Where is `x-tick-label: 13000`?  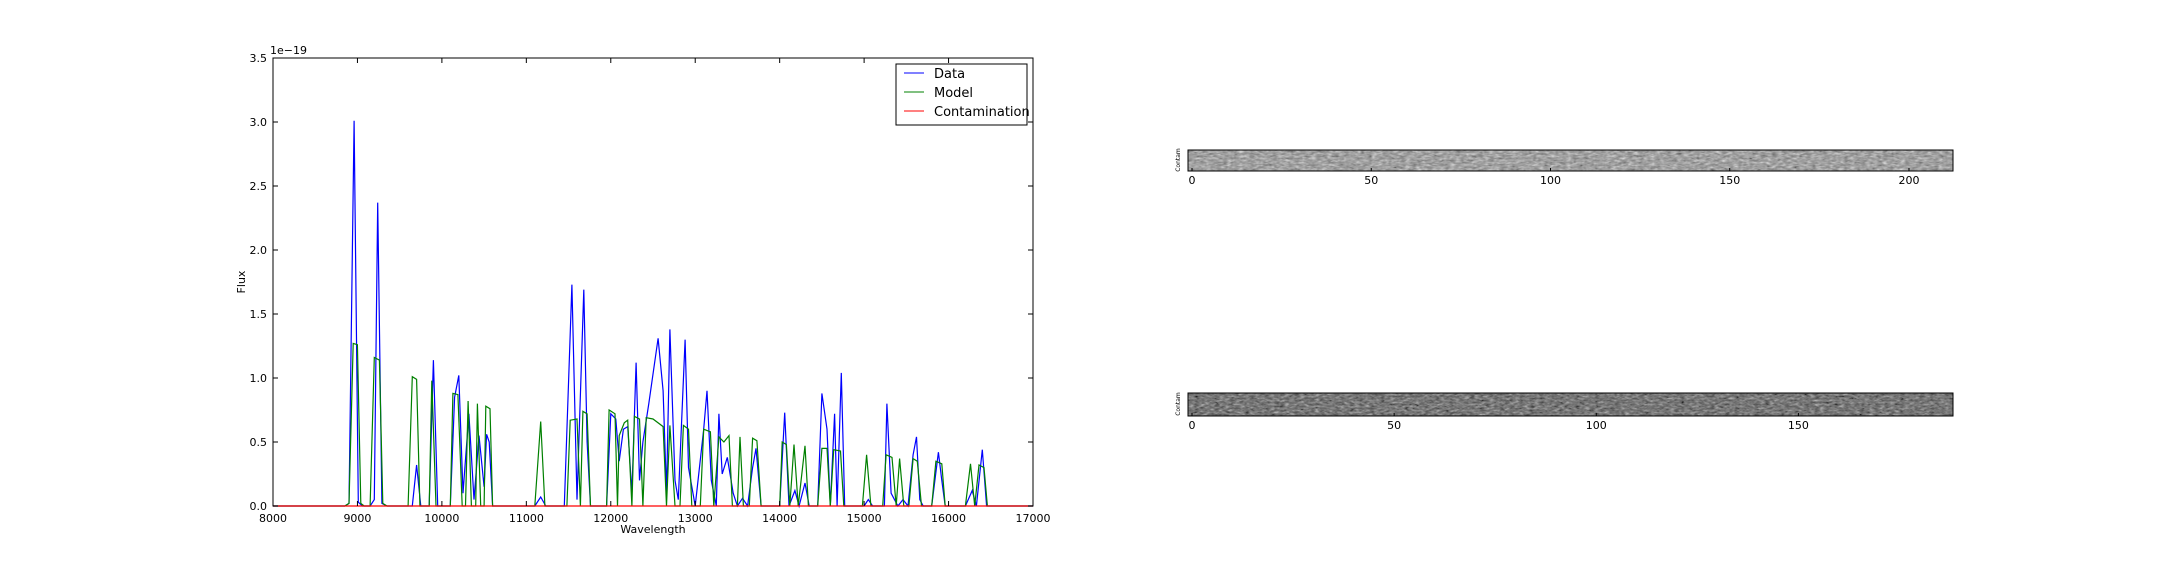 x-tick-label: 13000 is located at coordinates (695, 518).